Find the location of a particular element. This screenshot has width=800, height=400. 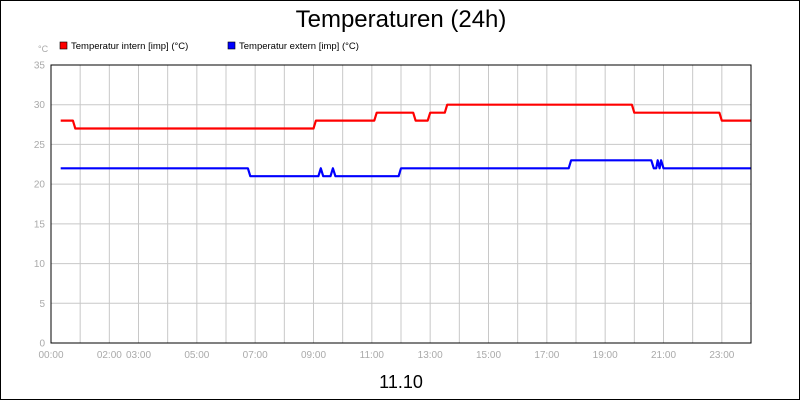

y-tick-label: 5 is located at coordinates (42, 304).